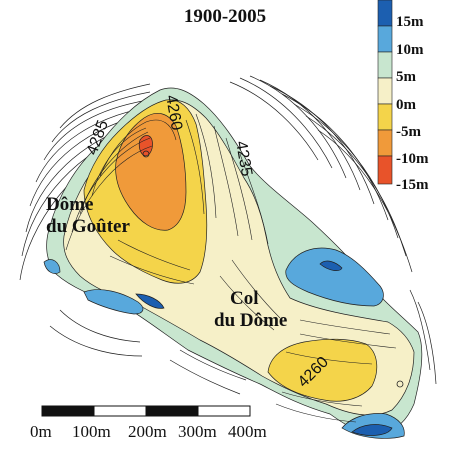  I want to click on place-label-col-line2: du Dôme, so click(251, 320).